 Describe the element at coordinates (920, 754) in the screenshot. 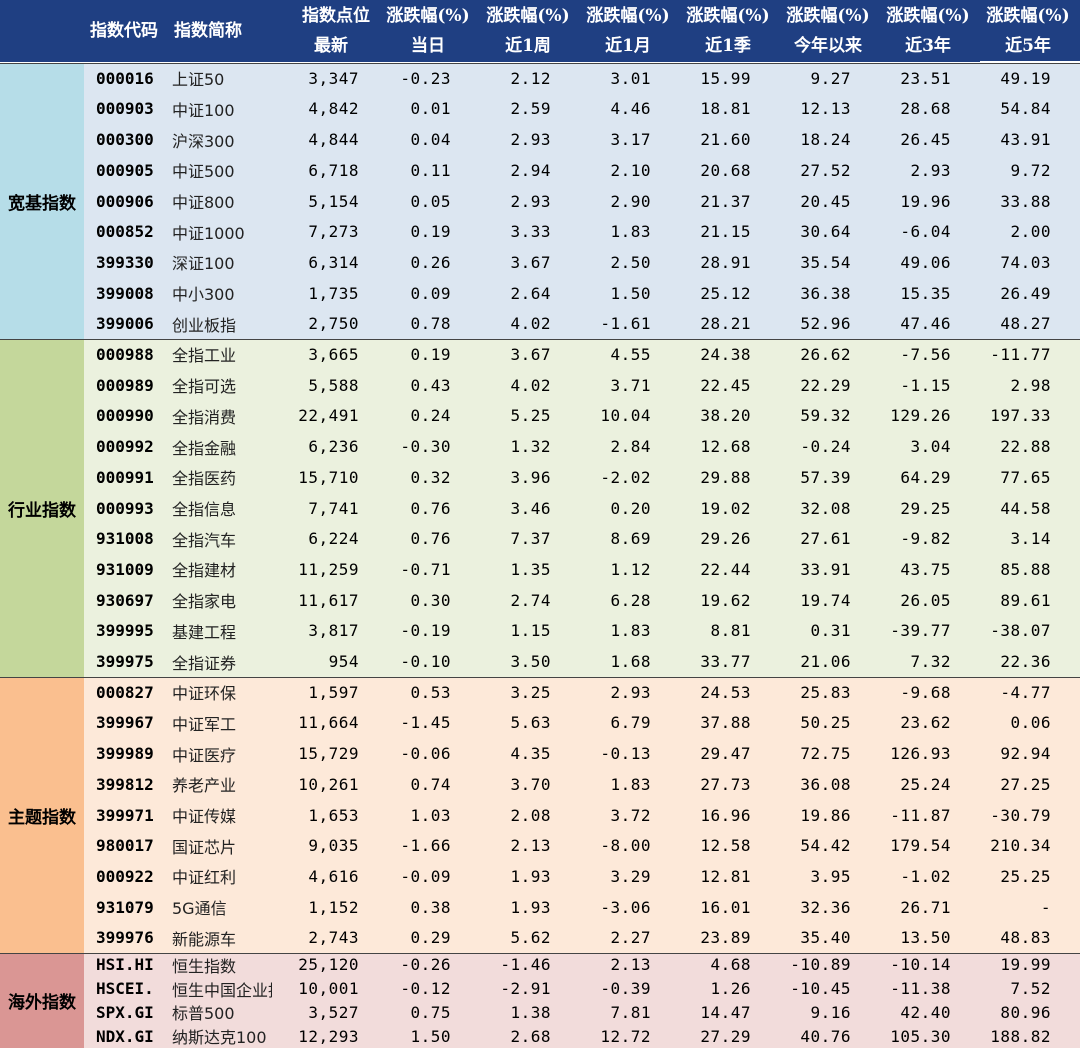

I see `cell-3y: 126.93` at that location.